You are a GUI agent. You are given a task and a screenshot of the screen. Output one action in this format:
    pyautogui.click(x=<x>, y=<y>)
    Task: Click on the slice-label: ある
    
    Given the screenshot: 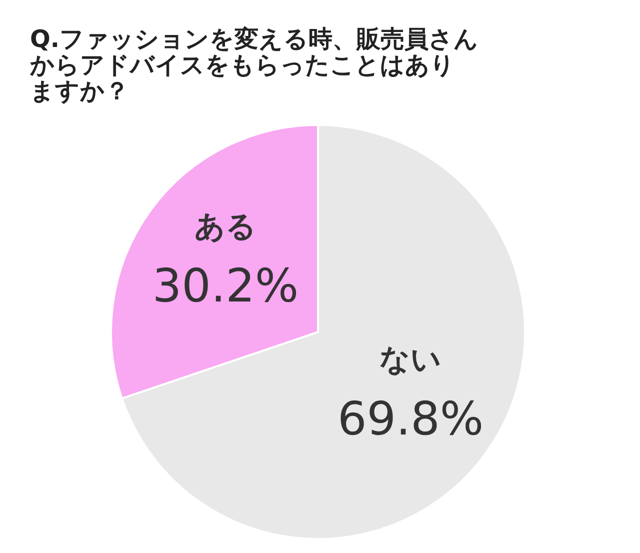 What is the action you would take?
    pyautogui.click(x=225, y=227)
    